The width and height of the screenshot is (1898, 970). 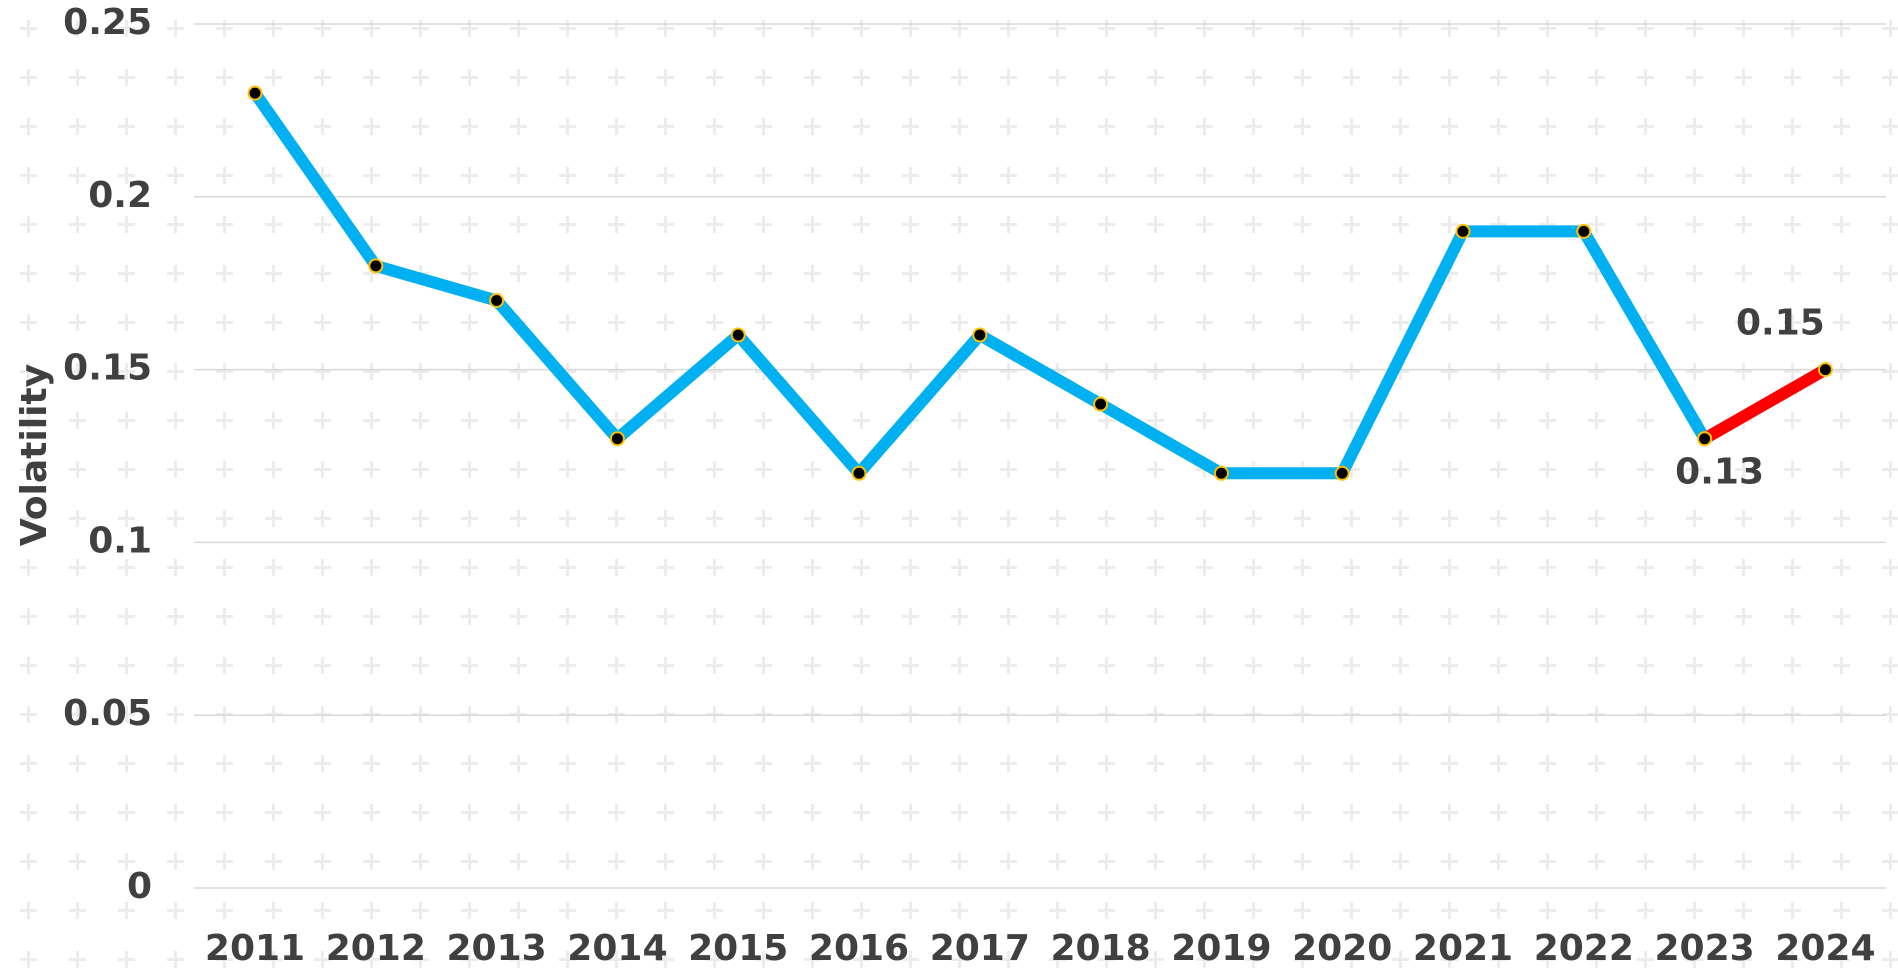 I want to click on x-tick-label: 2017, so click(x=980, y=948).